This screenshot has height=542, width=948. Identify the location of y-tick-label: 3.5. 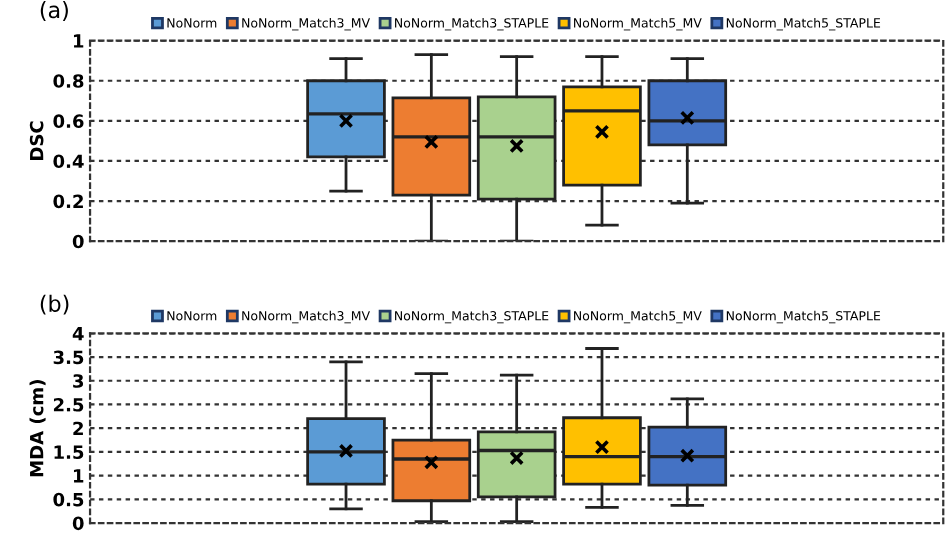
(68, 357).